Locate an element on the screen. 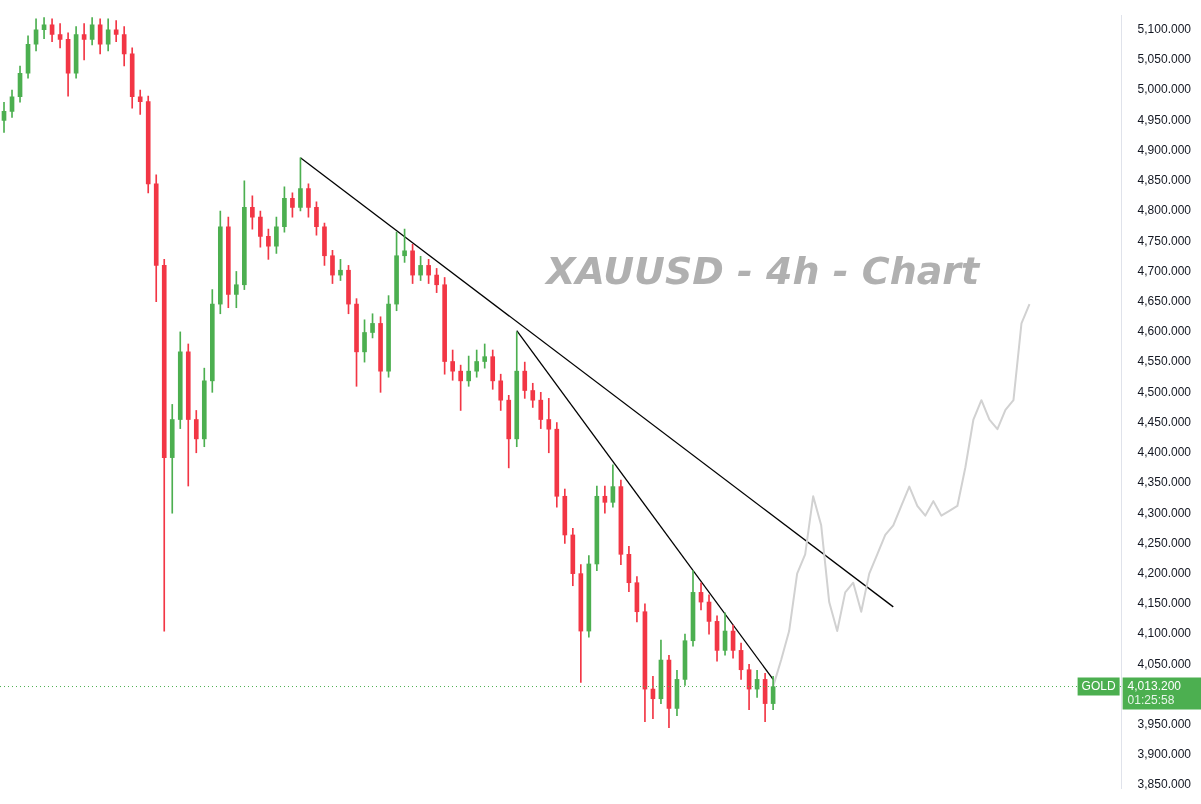 The width and height of the screenshot is (1201, 804). ref-line-label: GOLD is located at coordinates (1098, 685).